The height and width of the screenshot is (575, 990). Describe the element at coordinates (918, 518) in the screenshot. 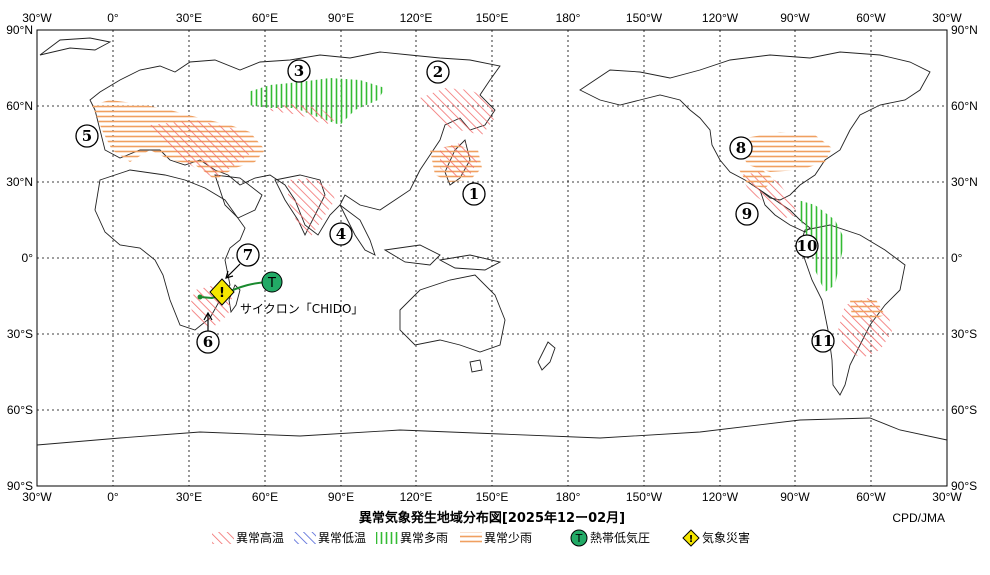

I see `credit-label: CPD/JMA` at that location.